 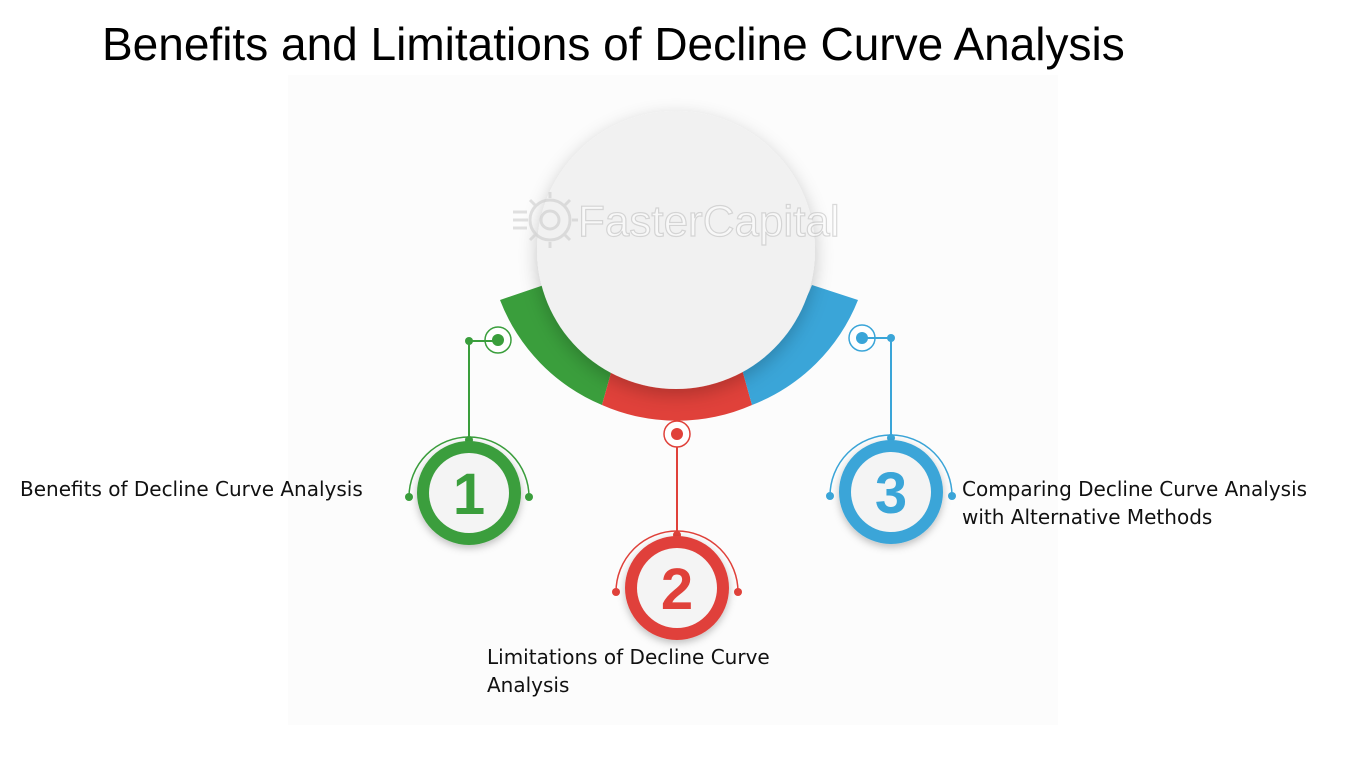 I want to click on badge-1-number: 1, so click(x=469, y=494).